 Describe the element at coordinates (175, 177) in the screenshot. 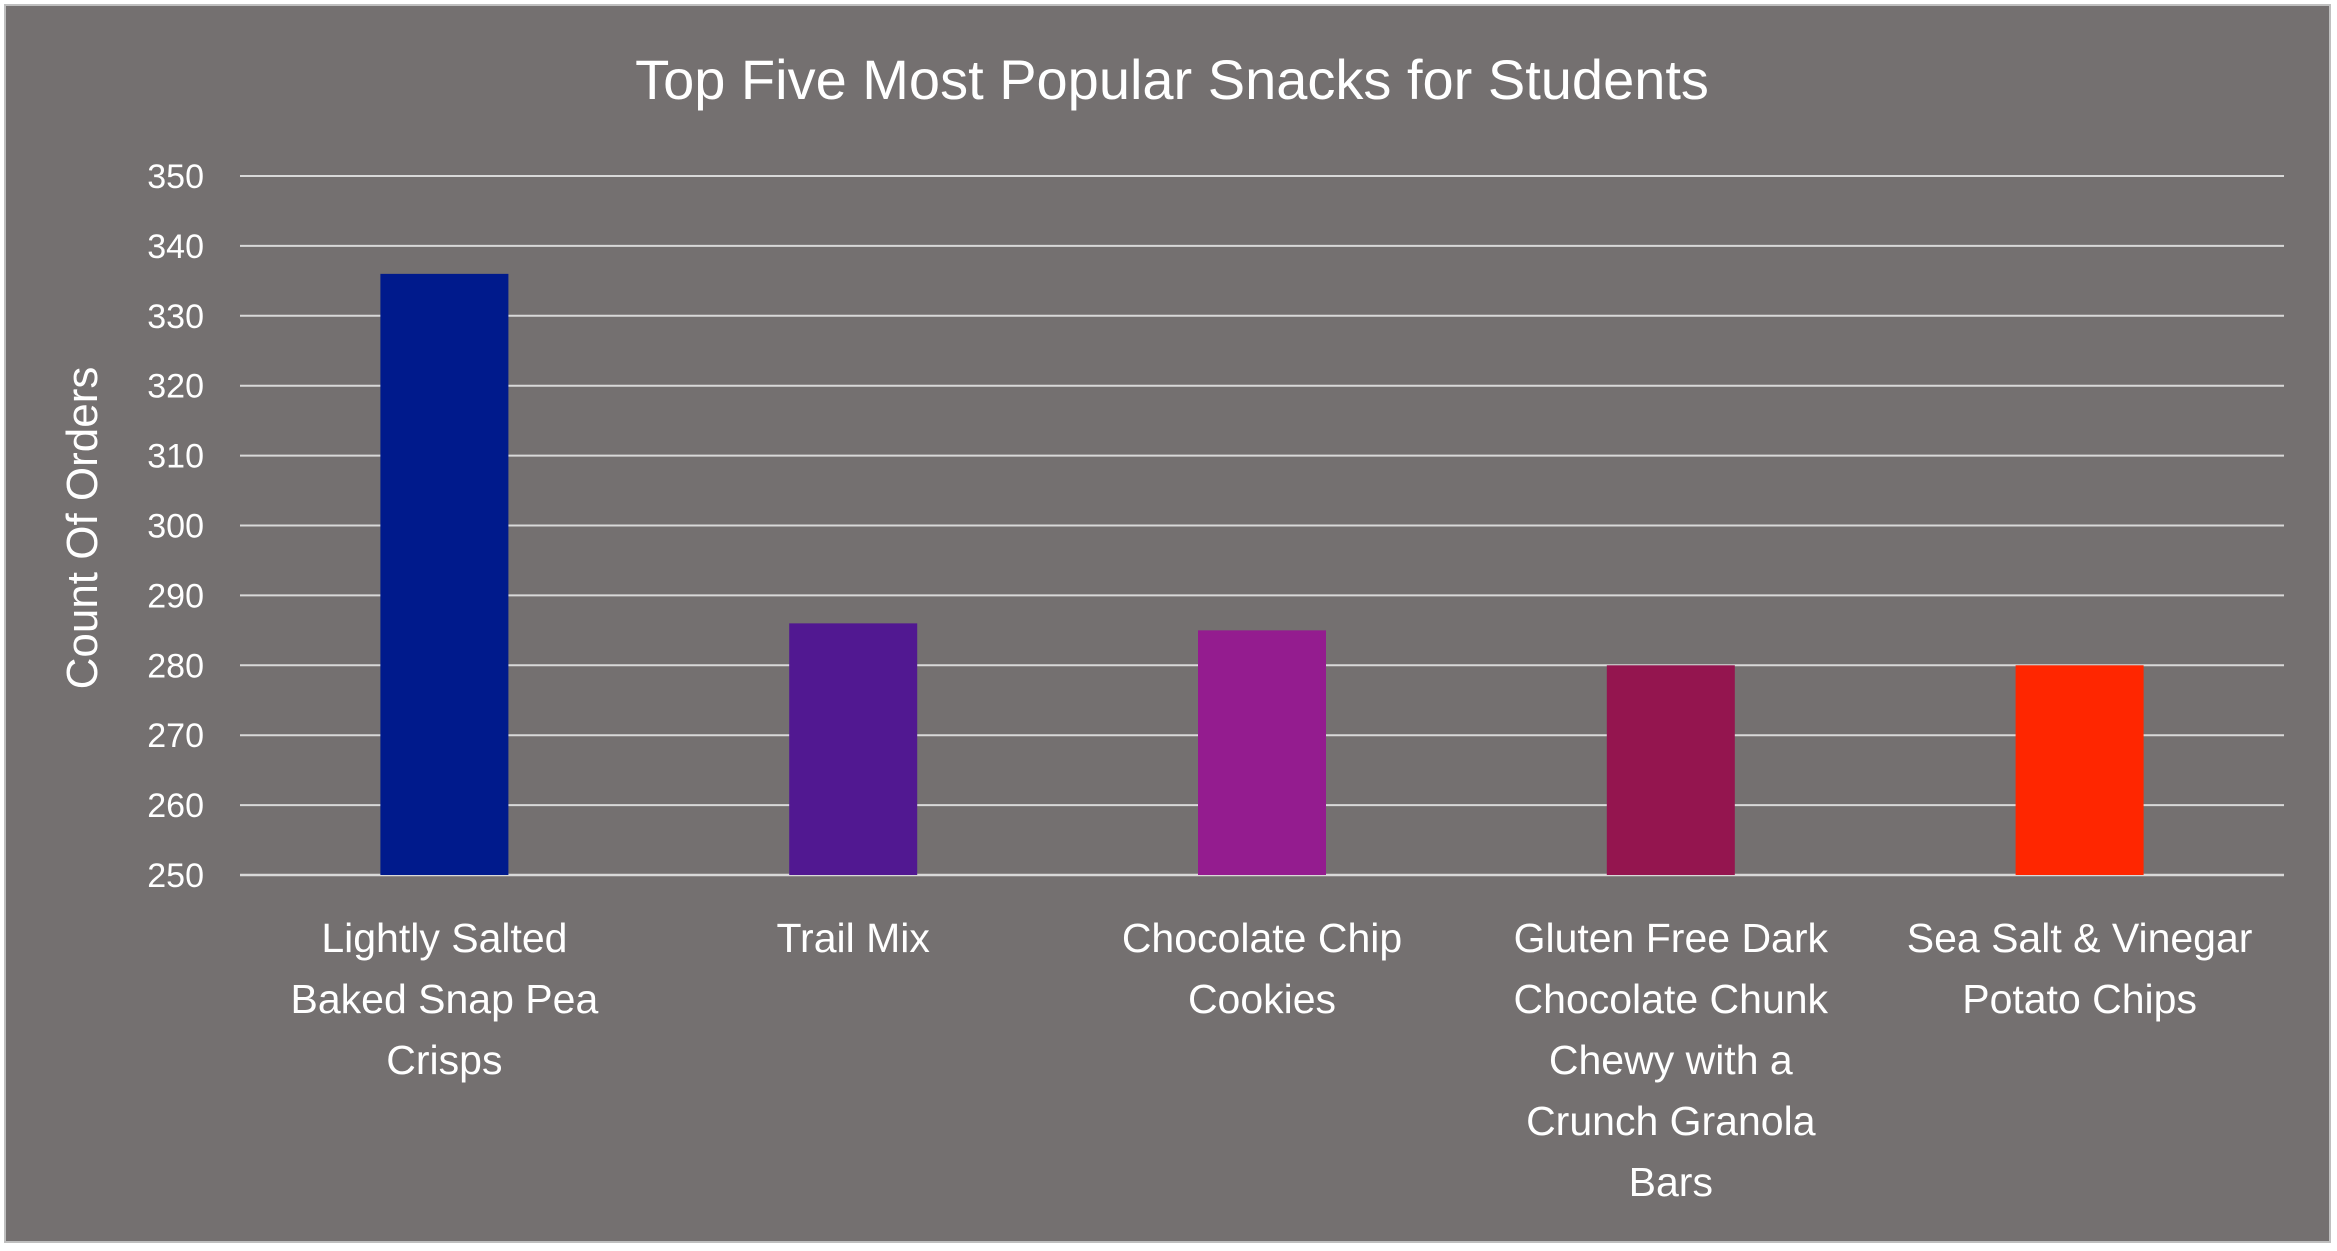

I see `y-tick-label: 350` at that location.